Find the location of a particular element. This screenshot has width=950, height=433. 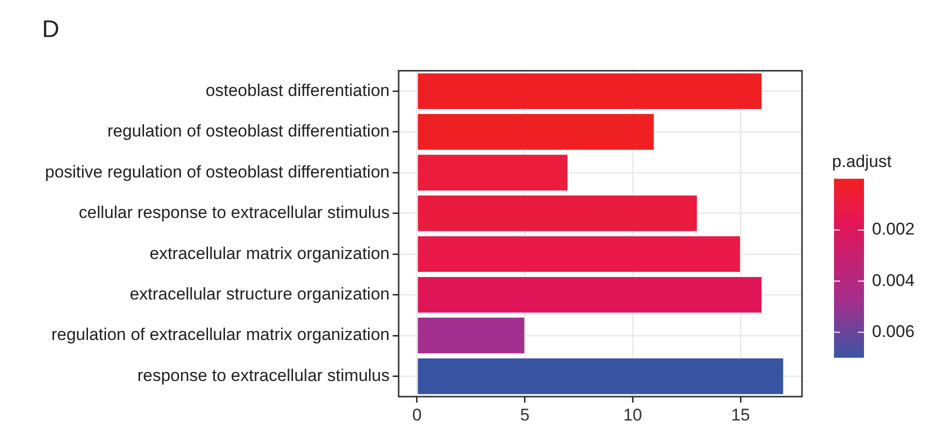

x-tick-label: 5 is located at coordinates (525, 414).